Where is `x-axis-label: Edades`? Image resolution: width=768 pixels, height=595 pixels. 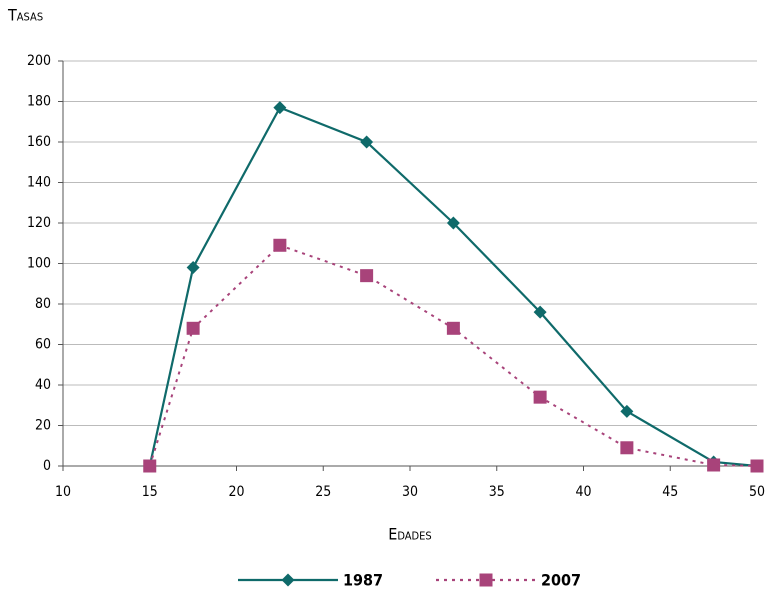
x-axis-label: Edades is located at coordinates (409, 534).